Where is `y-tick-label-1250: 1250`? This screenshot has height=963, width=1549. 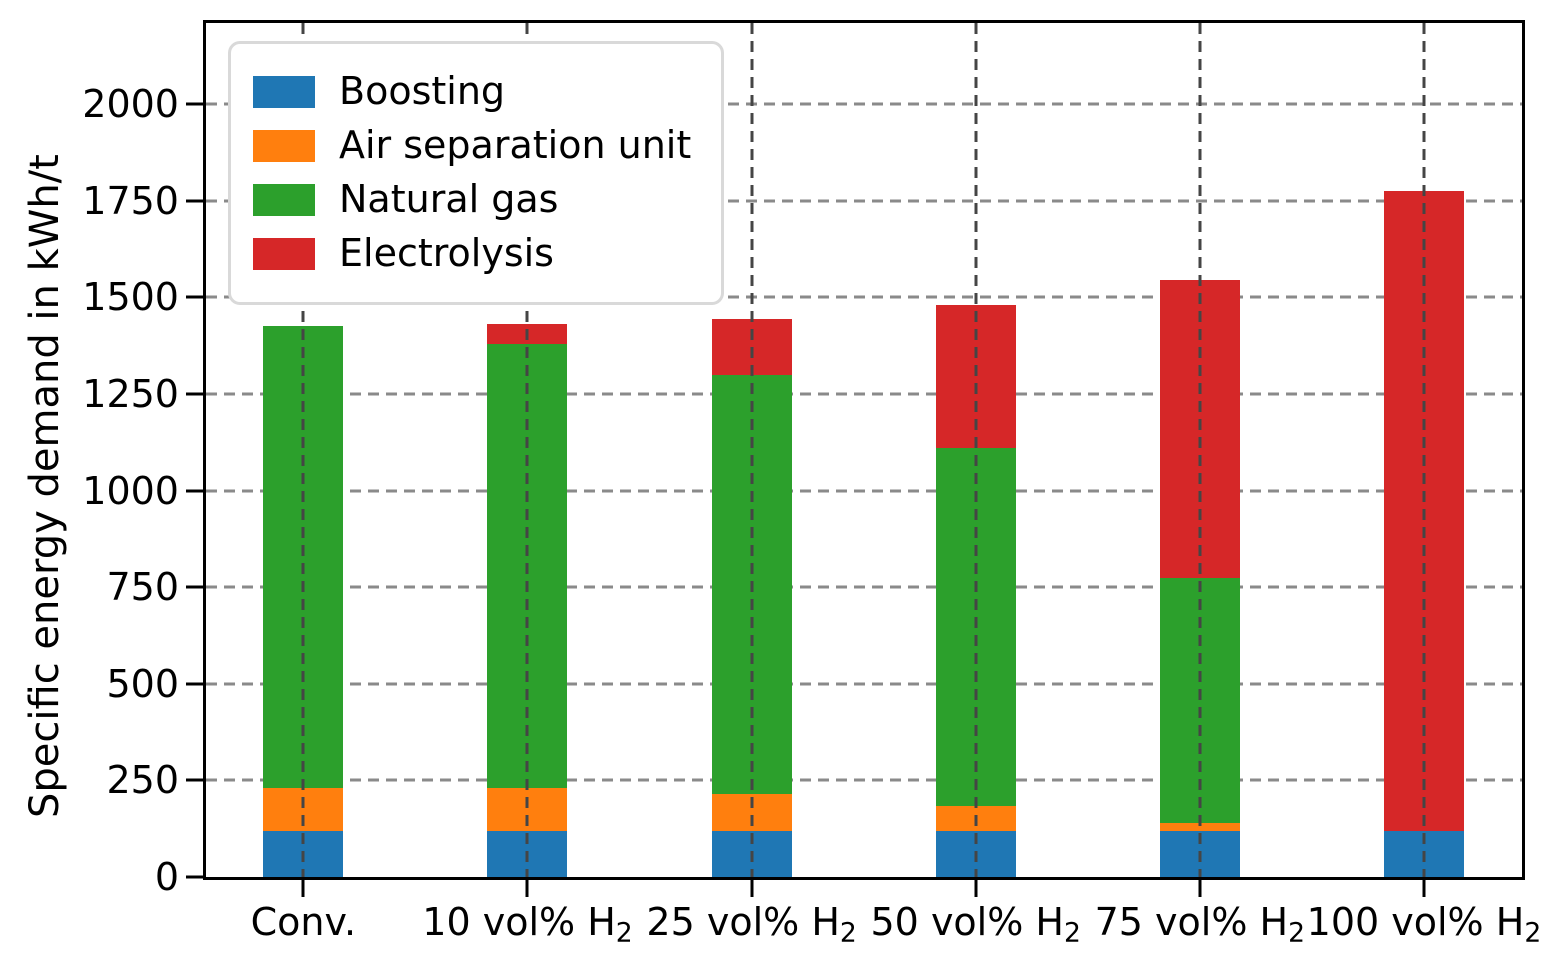
y-tick-label-1250: 1250 is located at coordinates (130, 393).